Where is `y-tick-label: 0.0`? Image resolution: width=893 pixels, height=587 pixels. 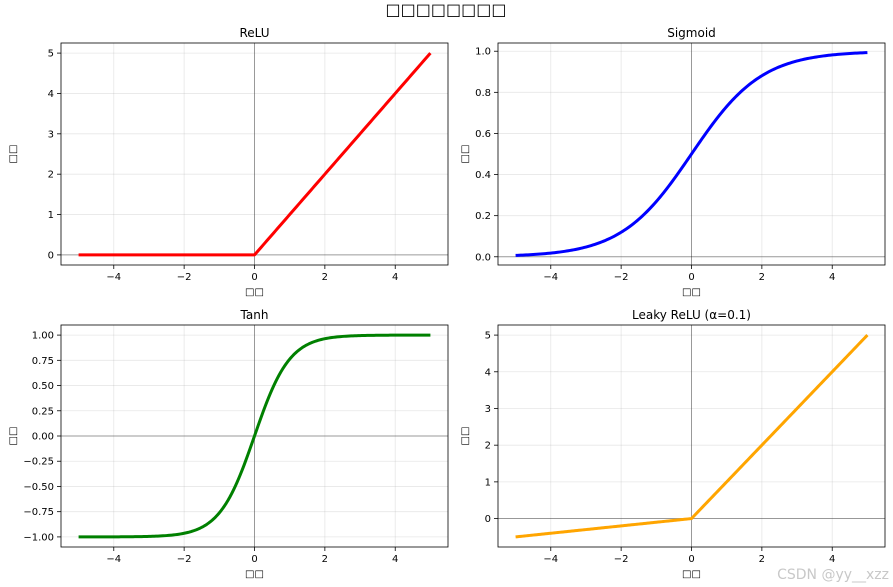
y-tick-label: 0.0 is located at coordinates (483, 257).